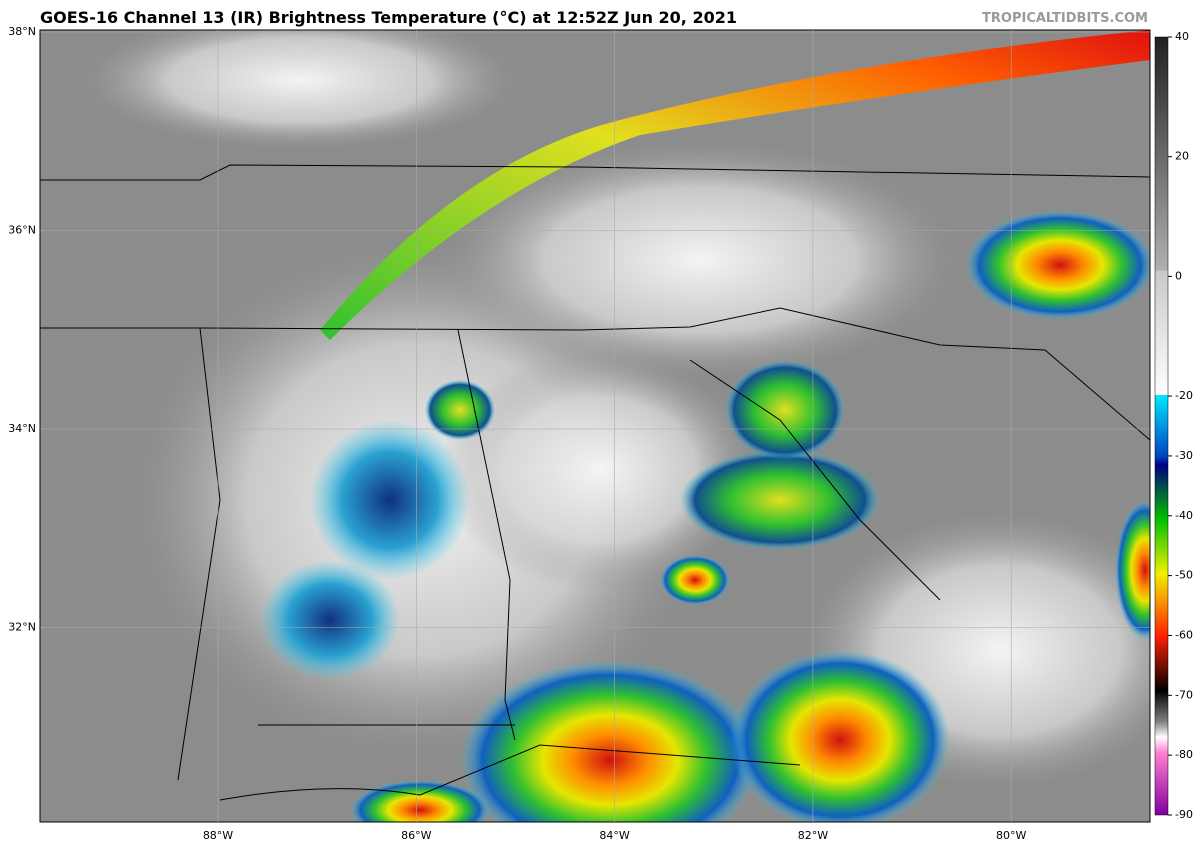  Describe the element at coordinates (22, 230) in the screenshot. I see `lat-label: 36°N` at that location.